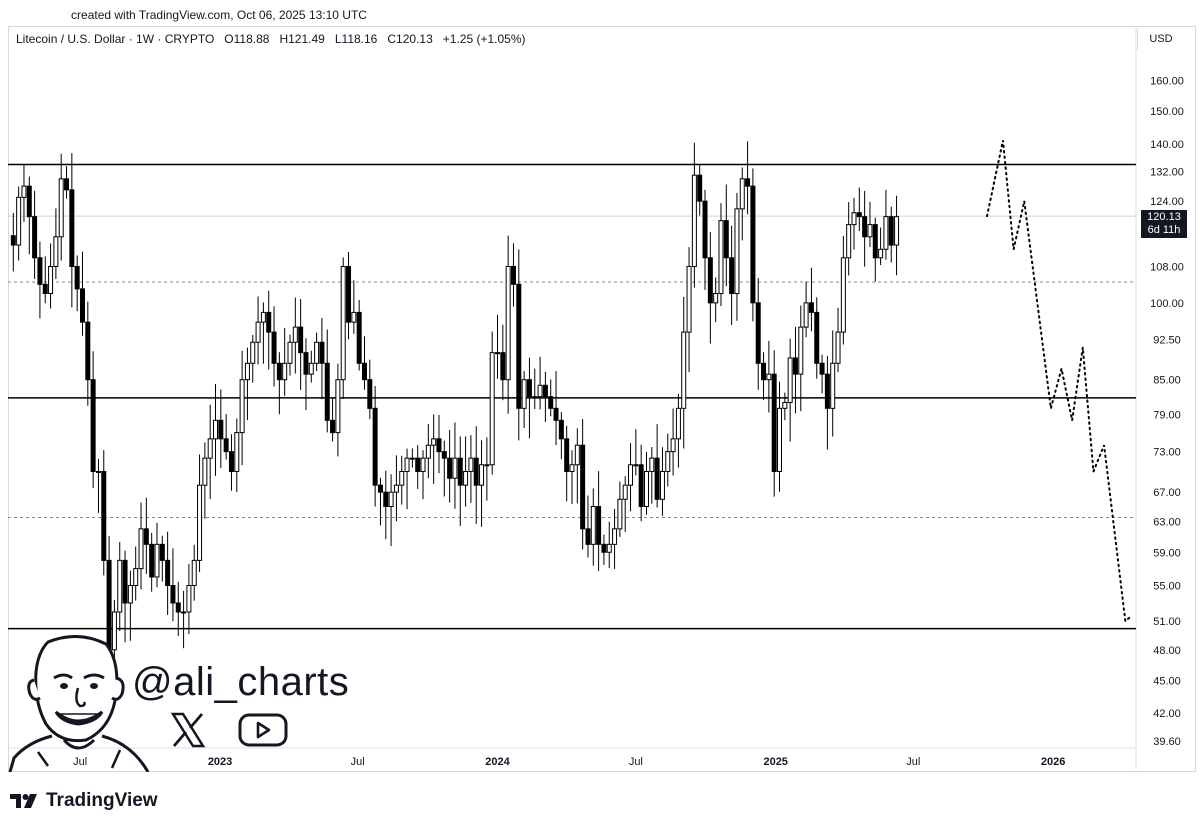 This screenshot has width=1200, height=826. What do you see at coordinates (102, 800) in the screenshot?
I see `tradingview-wordmark: TradingView` at bounding box center [102, 800].